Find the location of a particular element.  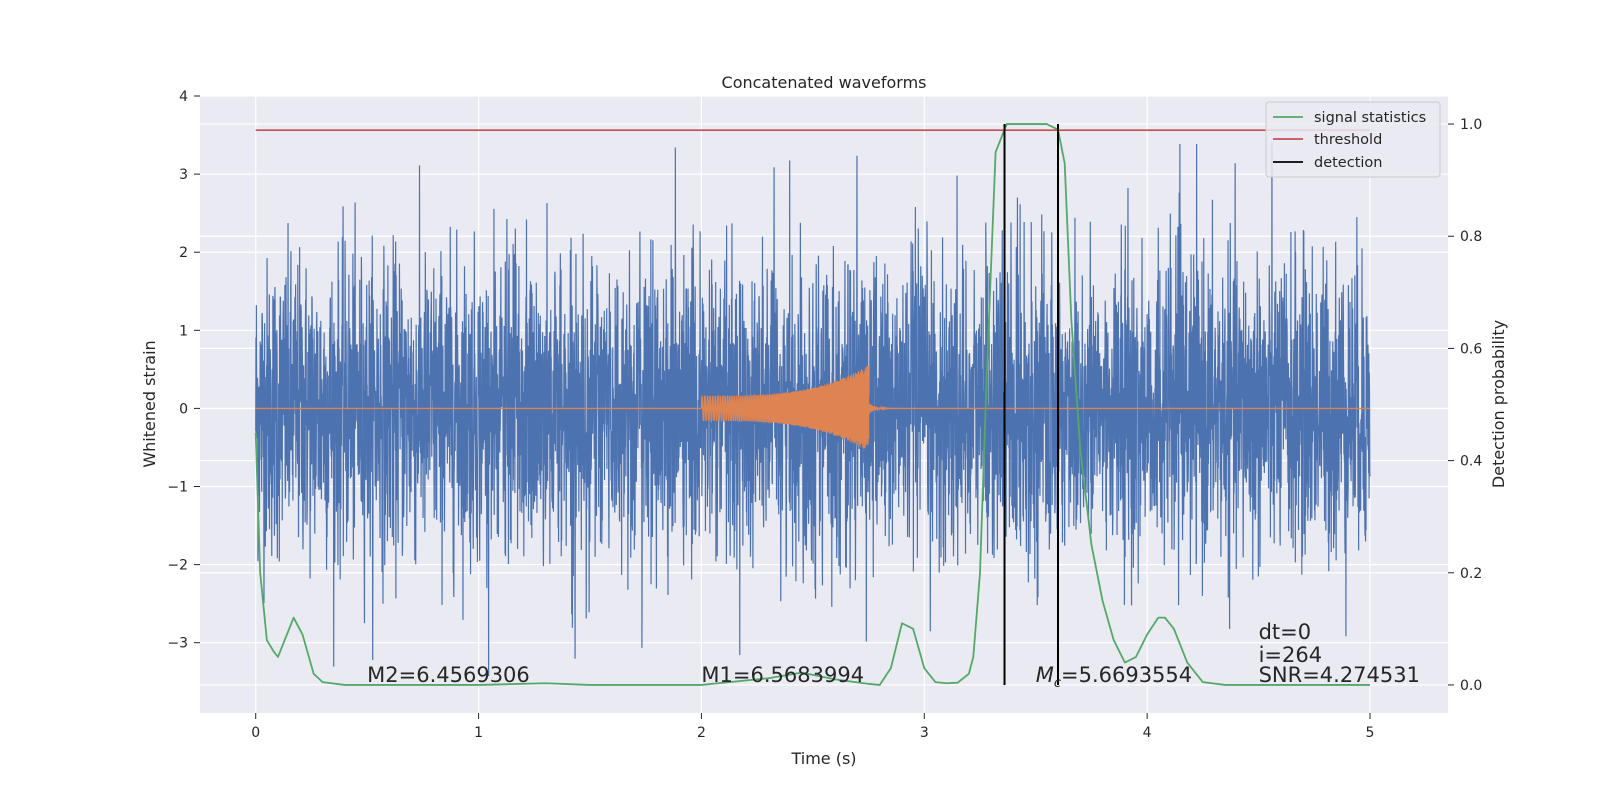

y-right-tick-label: 1.0 is located at coordinates (1471, 125).